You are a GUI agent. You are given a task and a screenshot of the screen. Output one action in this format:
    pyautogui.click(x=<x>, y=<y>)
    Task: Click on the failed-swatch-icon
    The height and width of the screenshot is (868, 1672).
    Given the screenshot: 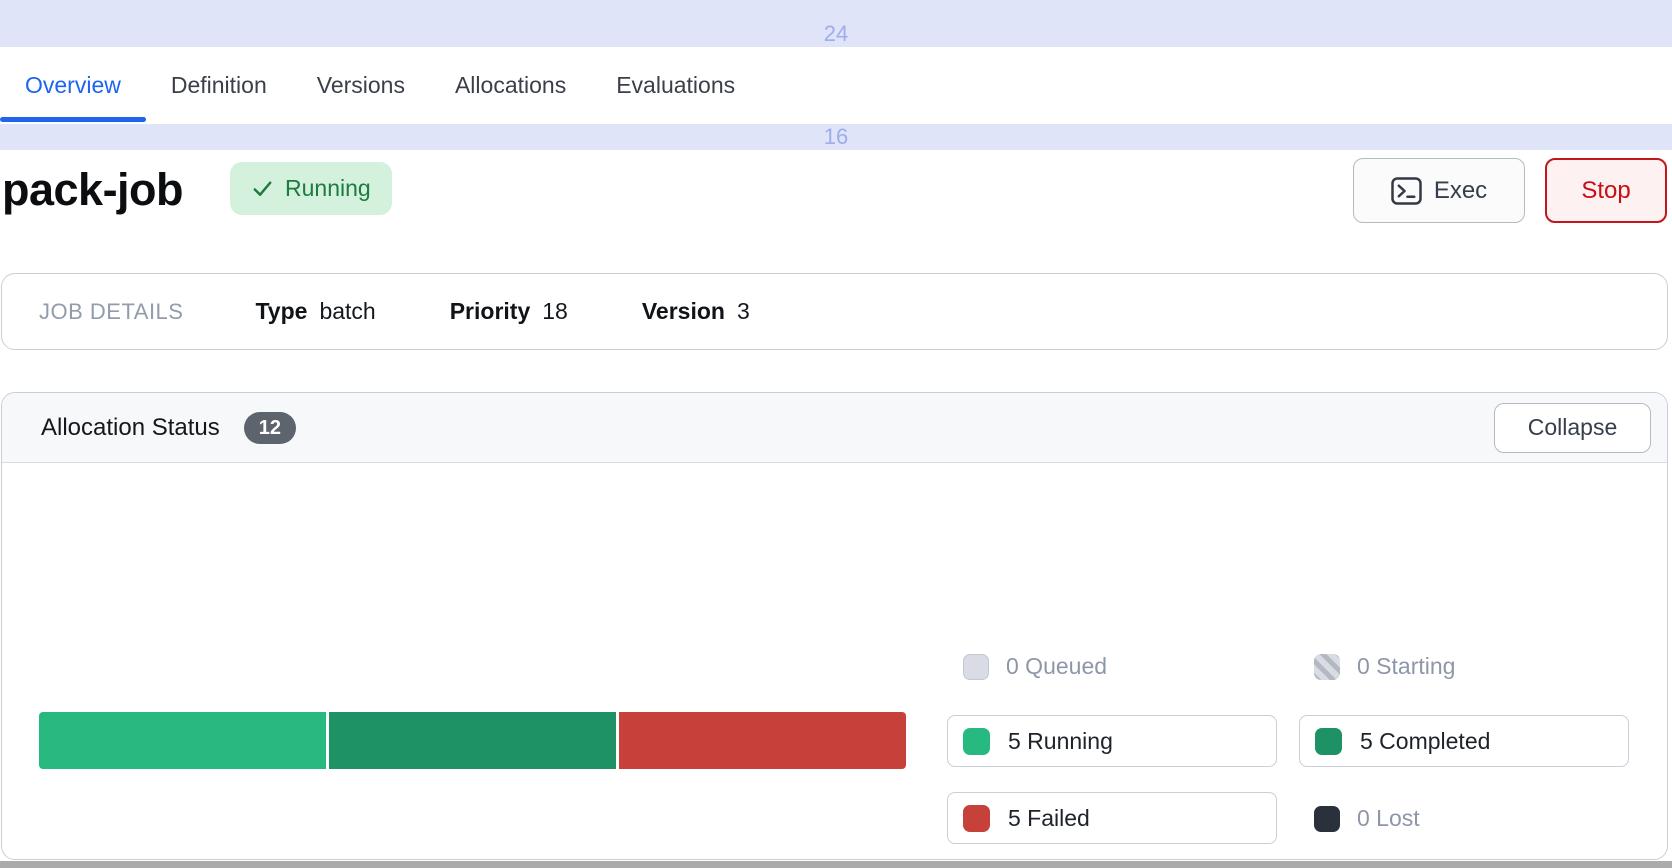 What is the action you would take?
    pyautogui.click(x=976, y=818)
    